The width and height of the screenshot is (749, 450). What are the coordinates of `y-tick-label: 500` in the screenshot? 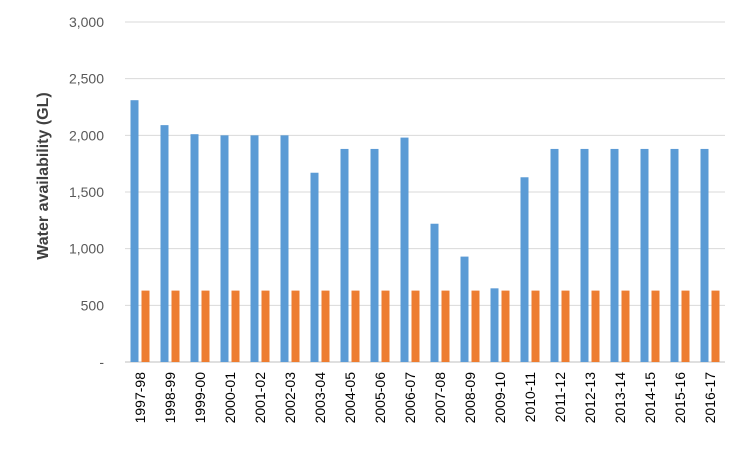 It's located at (93, 305).